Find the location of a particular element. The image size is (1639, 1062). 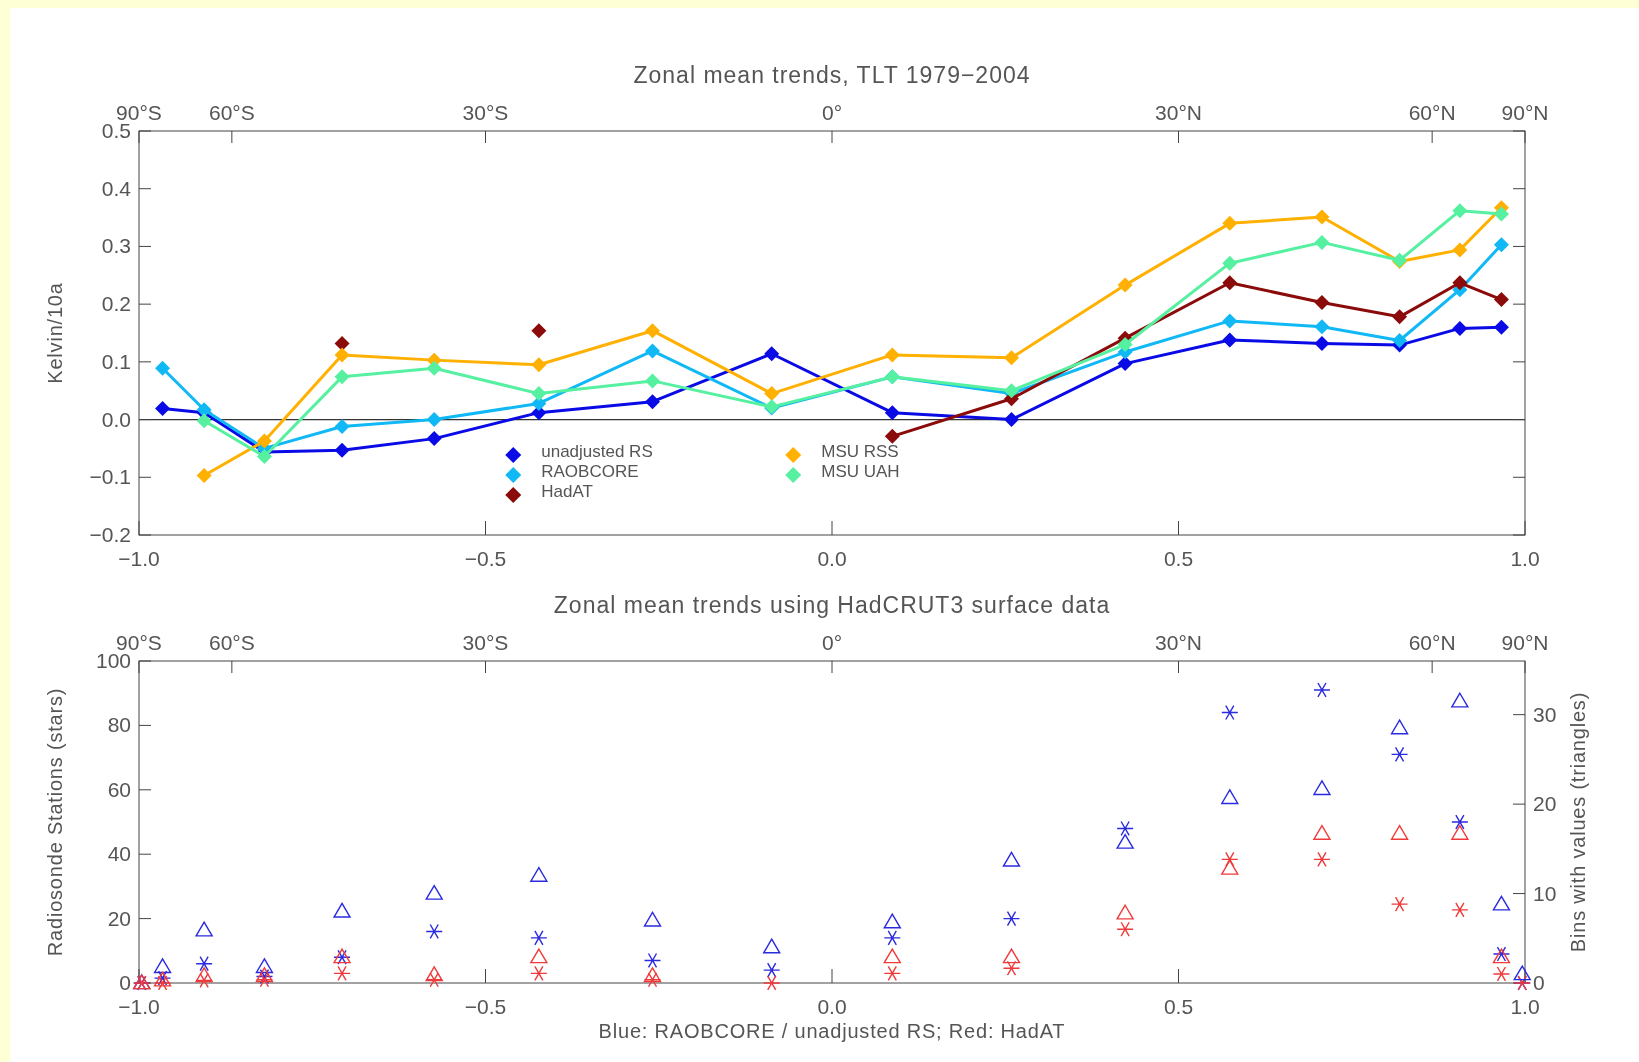

legend-label: MSU RSS is located at coordinates (860, 451).